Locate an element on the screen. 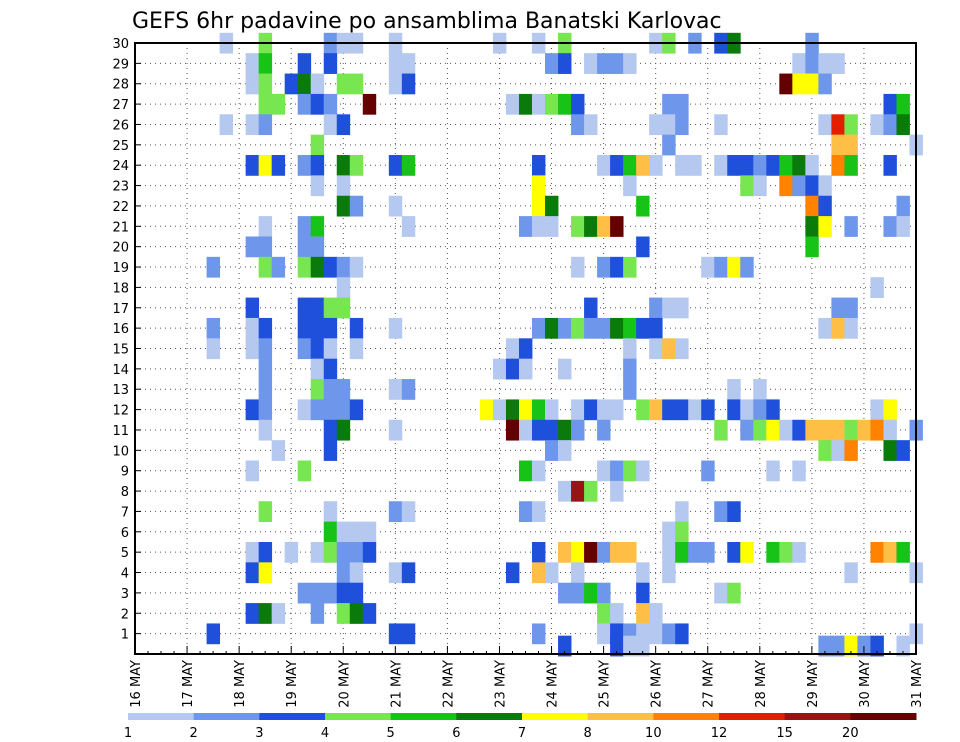 Image resolution: width=960 pixels, height=742 pixels. y-tick-label: 12 is located at coordinates (120, 411).